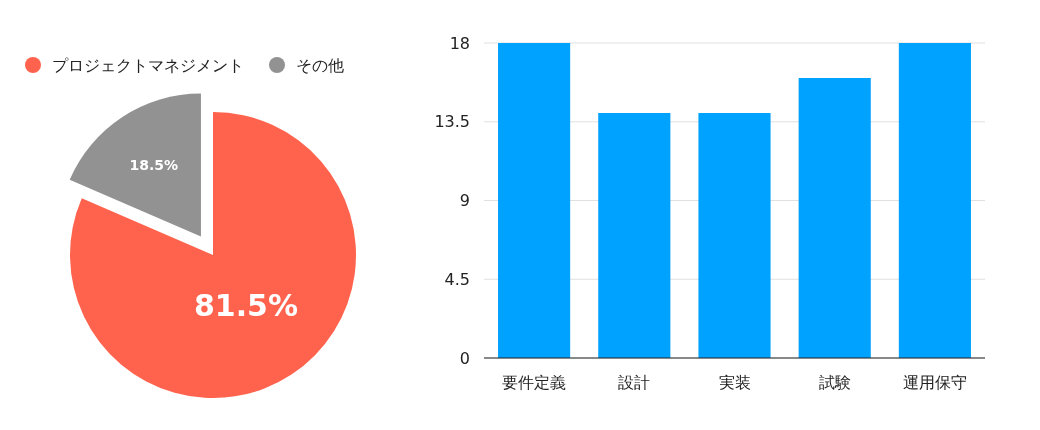 The width and height of the screenshot is (1040, 430). What do you see at coordinates (459, 43) in the screenshot?
I see `y-tick-label: 18` at bounding box center [459, 43].